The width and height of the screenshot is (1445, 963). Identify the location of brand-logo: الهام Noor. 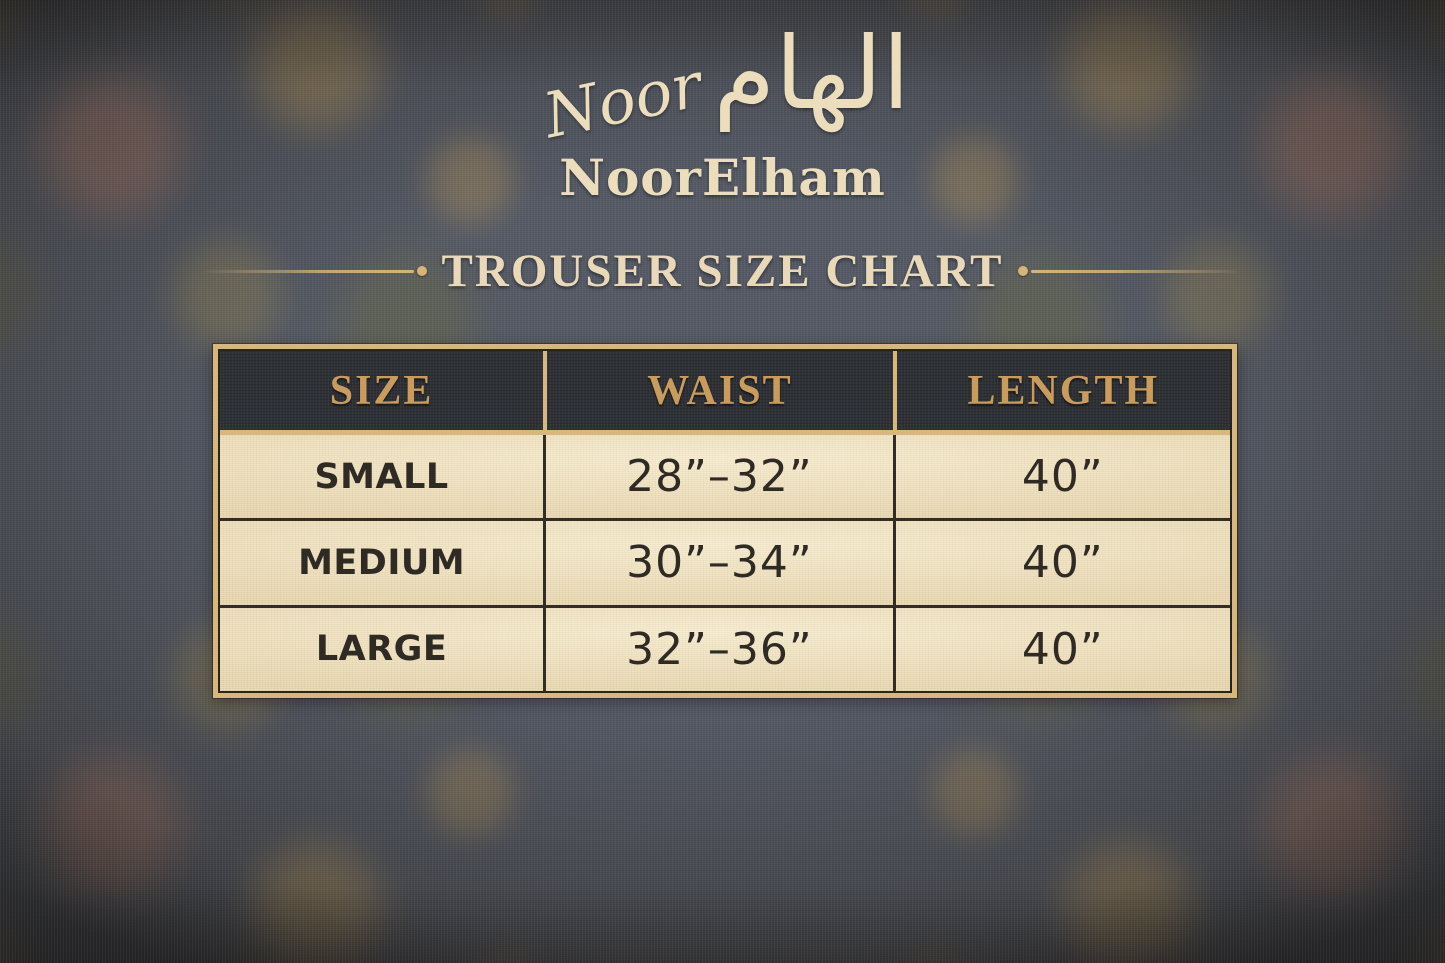
(724, 88).